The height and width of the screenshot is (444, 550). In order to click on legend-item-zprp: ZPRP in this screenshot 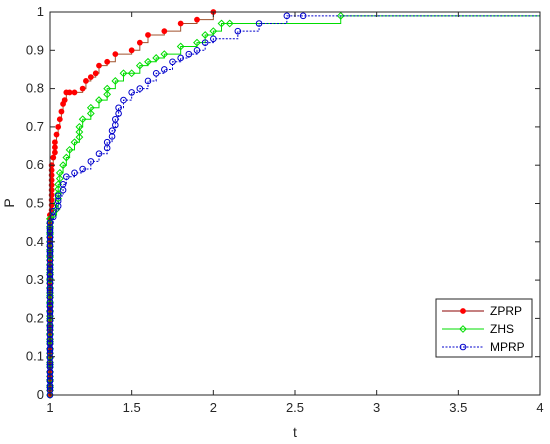, I will do `click(482, 311)`.